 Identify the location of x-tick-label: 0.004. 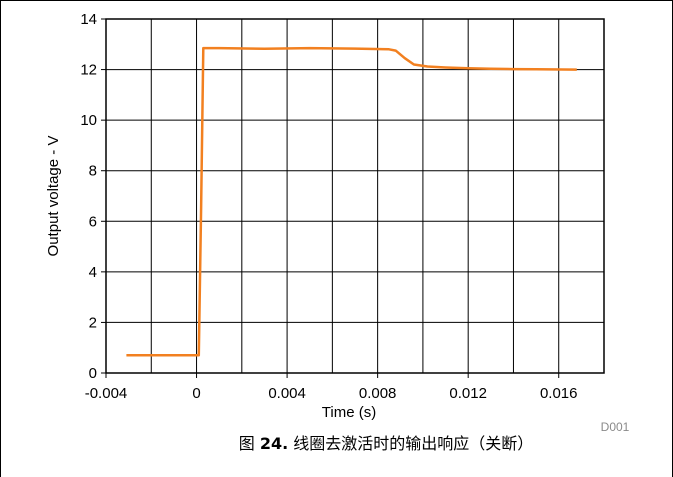
(287, 393).